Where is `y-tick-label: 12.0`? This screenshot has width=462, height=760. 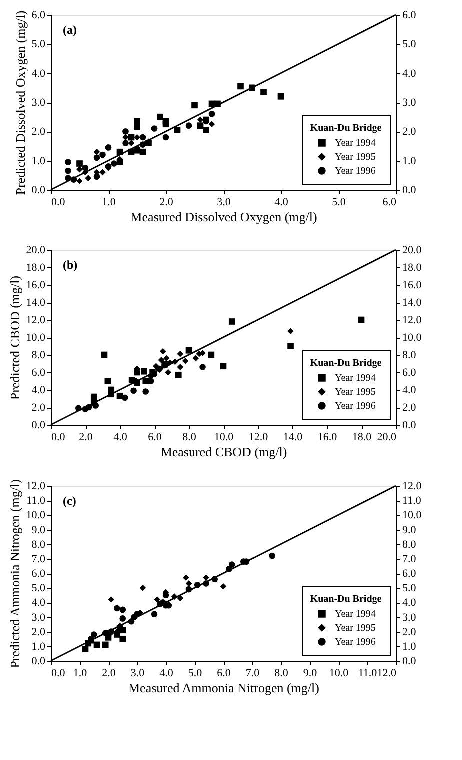
y-tick-label: 12.0 is located at coordinates (36, 320).